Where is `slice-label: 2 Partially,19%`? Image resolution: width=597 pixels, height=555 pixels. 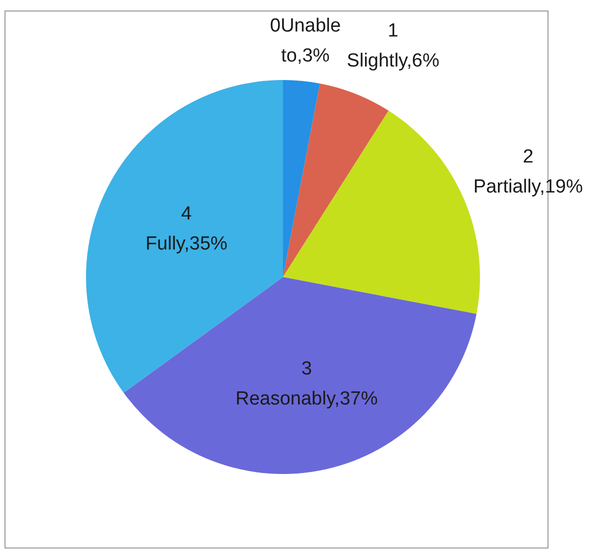
slice-label: 2 Partially,19% is located at coordinates (528, 172).